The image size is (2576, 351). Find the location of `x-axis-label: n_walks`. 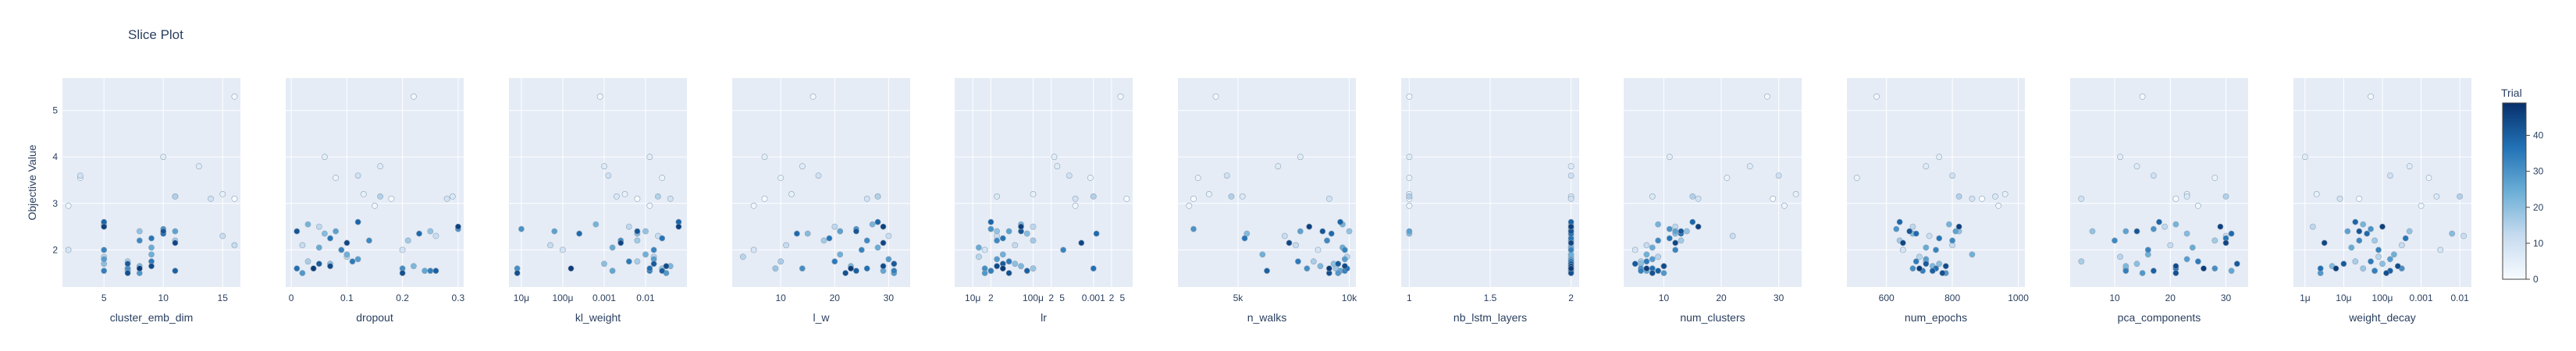

x-axis-label: n_walks is located at coordinates (1267, 318).